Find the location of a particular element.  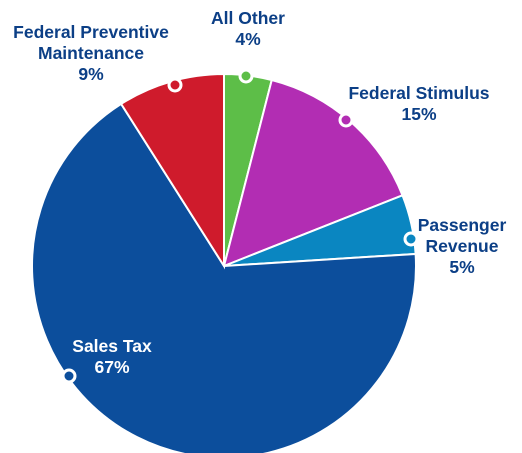

slice-marker-all-other is located at coordinates (246, 76).